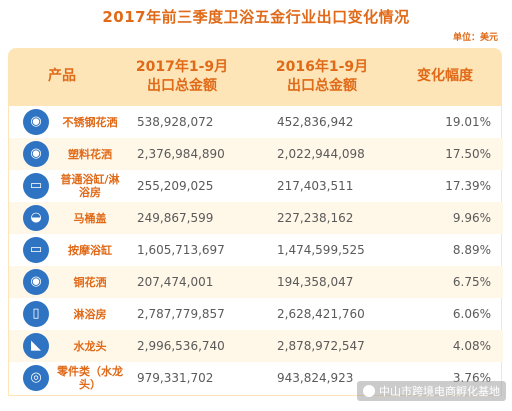 This screenshot has height=411, width=512. What do you see at coordinates (322, 67) in the screenshot?
I see `header-2016-line1: 2016年1-9月` at bounding box center [322, 67].